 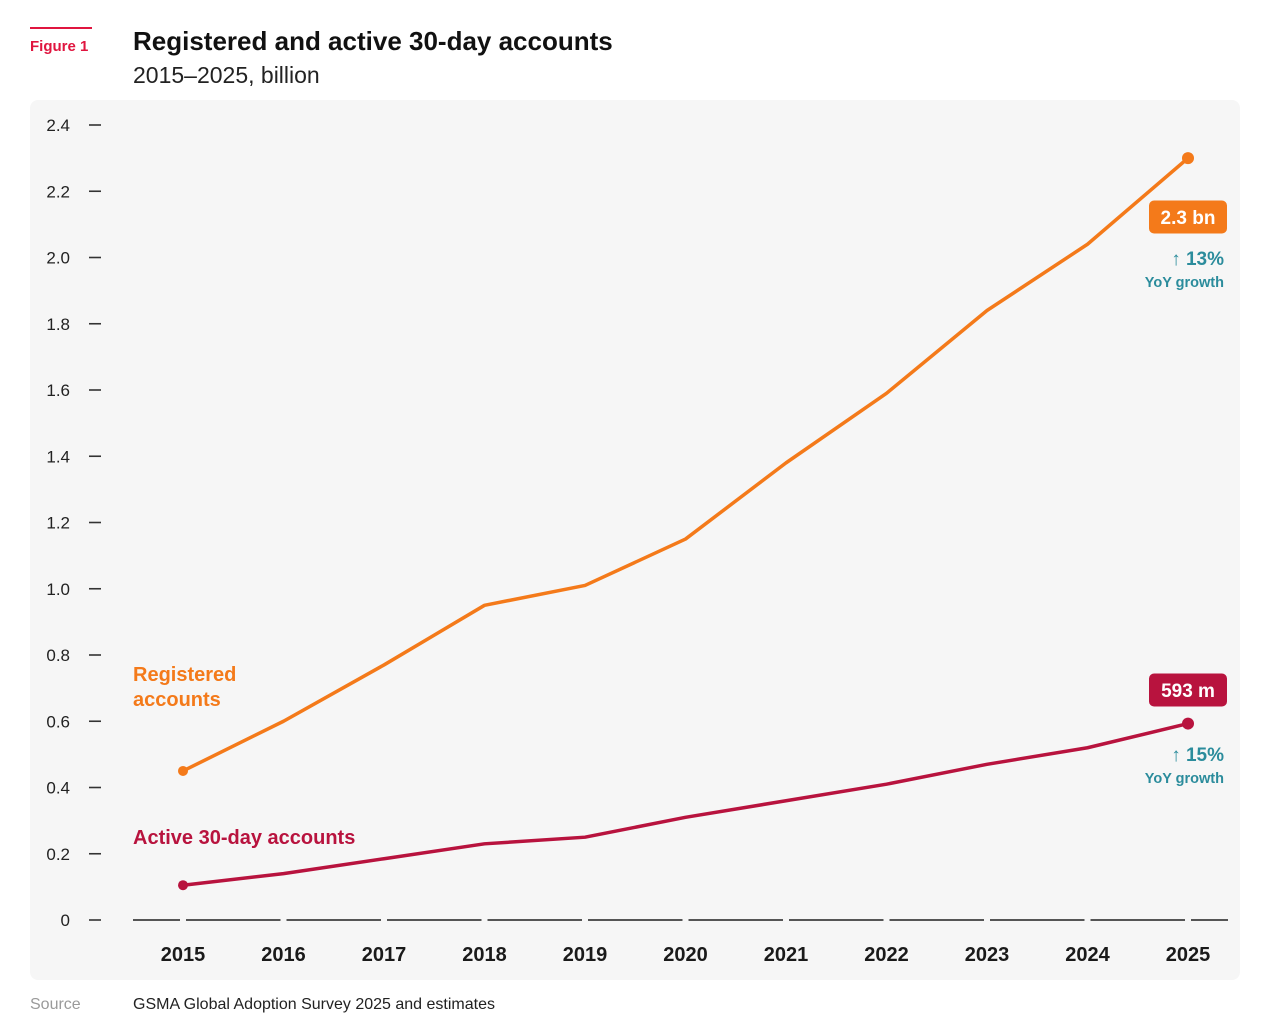 I want to click on y-tick-label: 2.0, so click(x=58, y=258).